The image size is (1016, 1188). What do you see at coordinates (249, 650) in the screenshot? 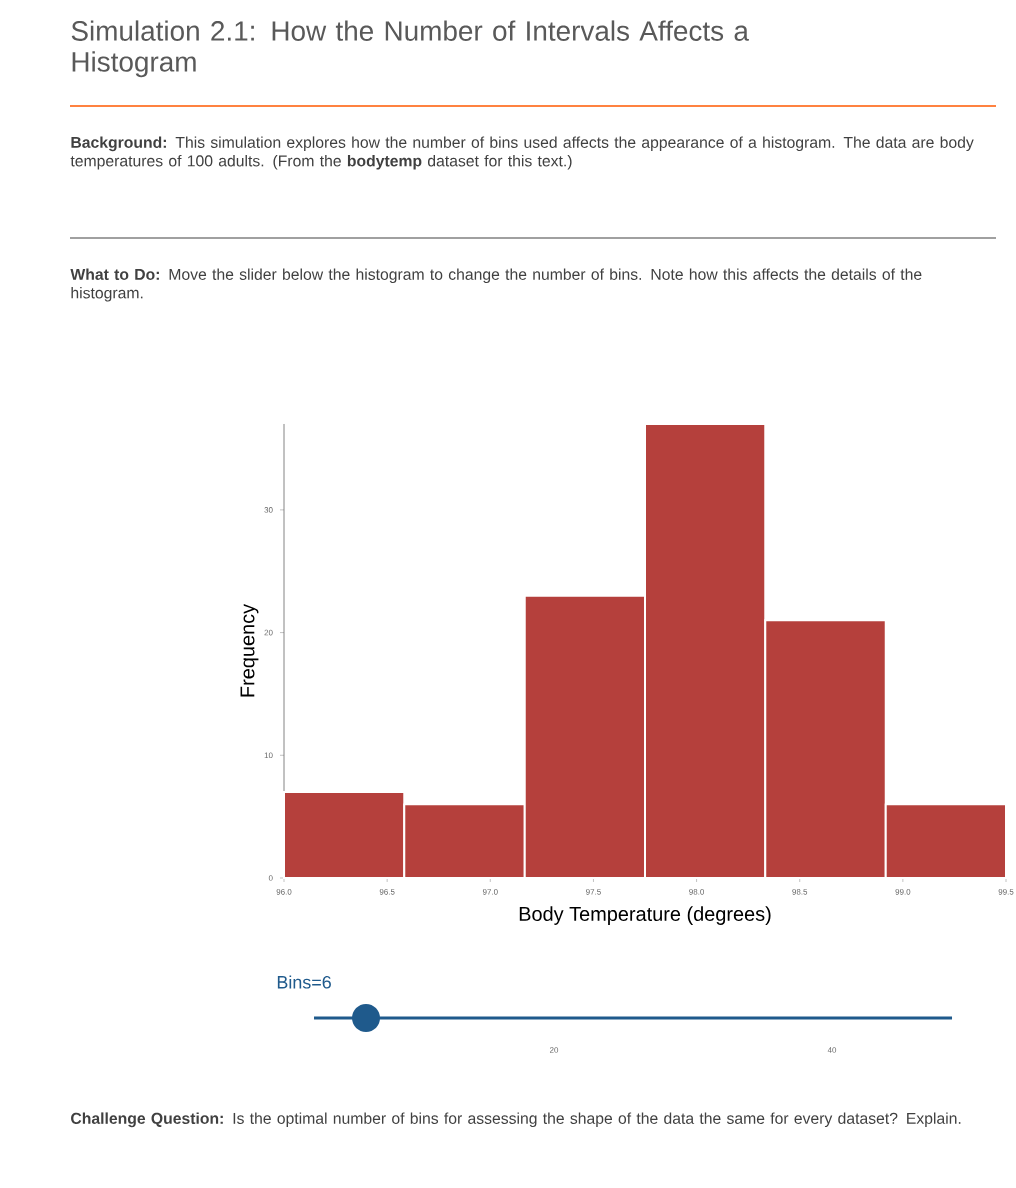
I see `y-axis-title: Frequency` at bounding box center [249, 650].